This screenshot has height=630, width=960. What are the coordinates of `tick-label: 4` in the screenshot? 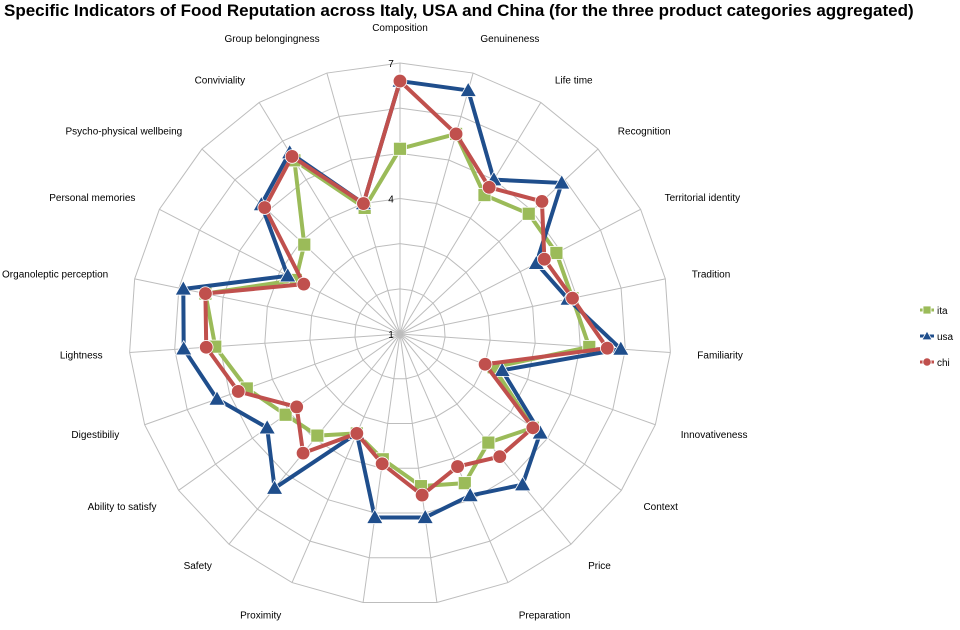 It's located at (391, 200).